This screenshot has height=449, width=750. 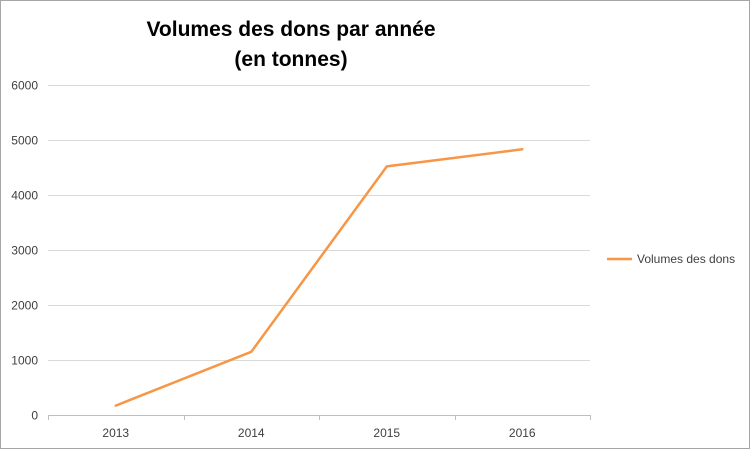 I want to click on y-tick-label: 6000, so click(x=24, y=86).